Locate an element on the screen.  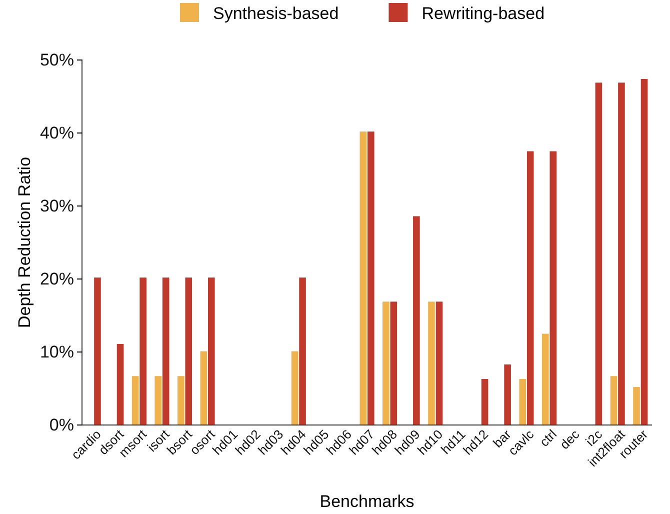
y-tick-label: 50% is located at coordinates (57, 60).